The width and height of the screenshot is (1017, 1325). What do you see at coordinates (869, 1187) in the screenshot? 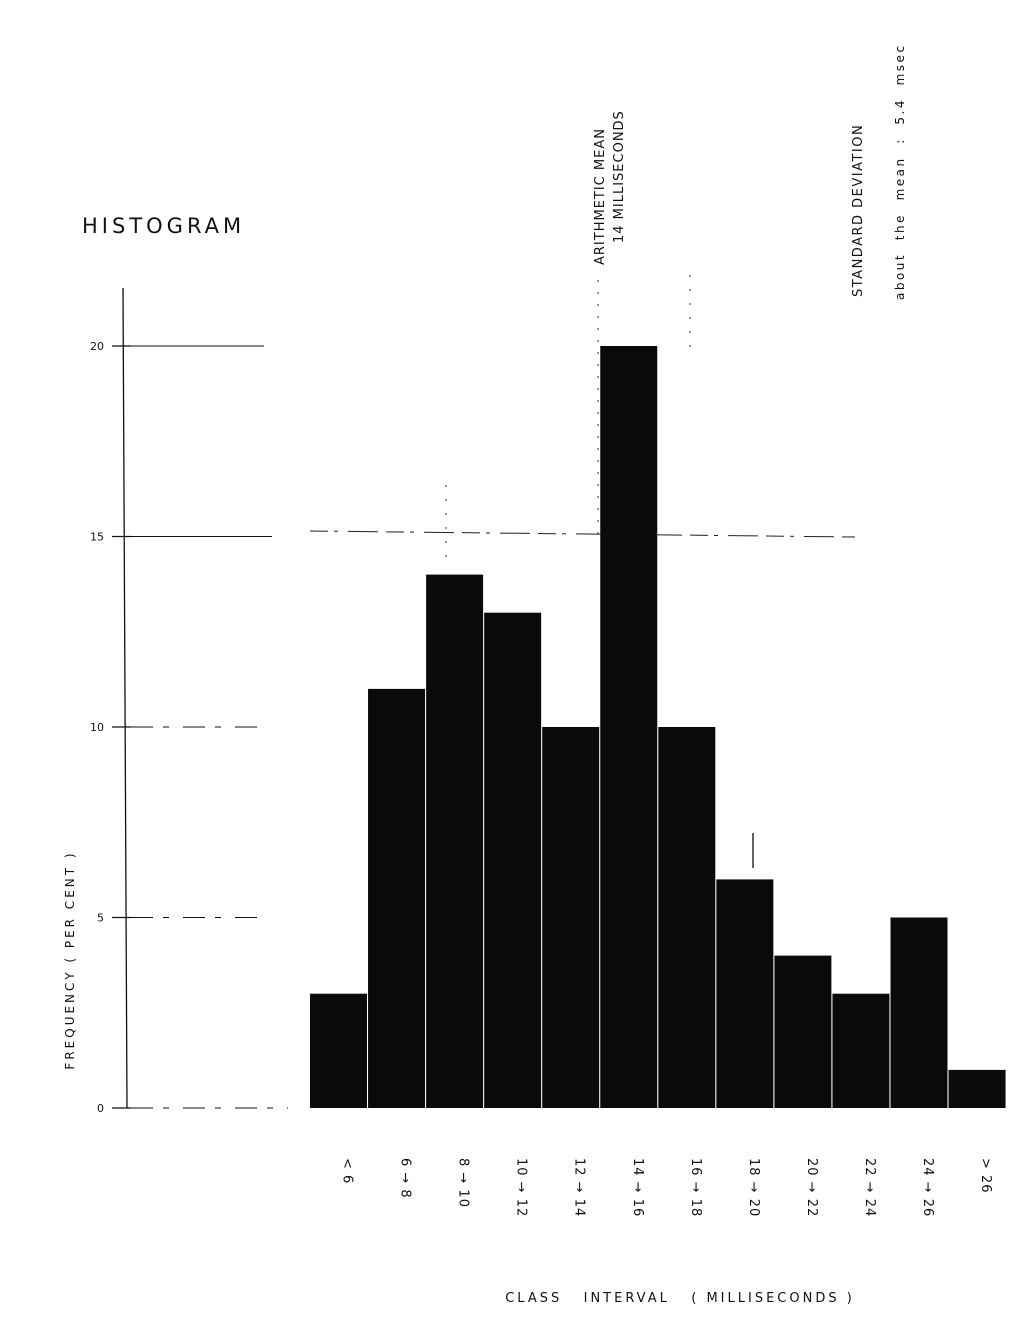
I see `x-tick-label: 22 → 24` at bounding box center [869, 1187].